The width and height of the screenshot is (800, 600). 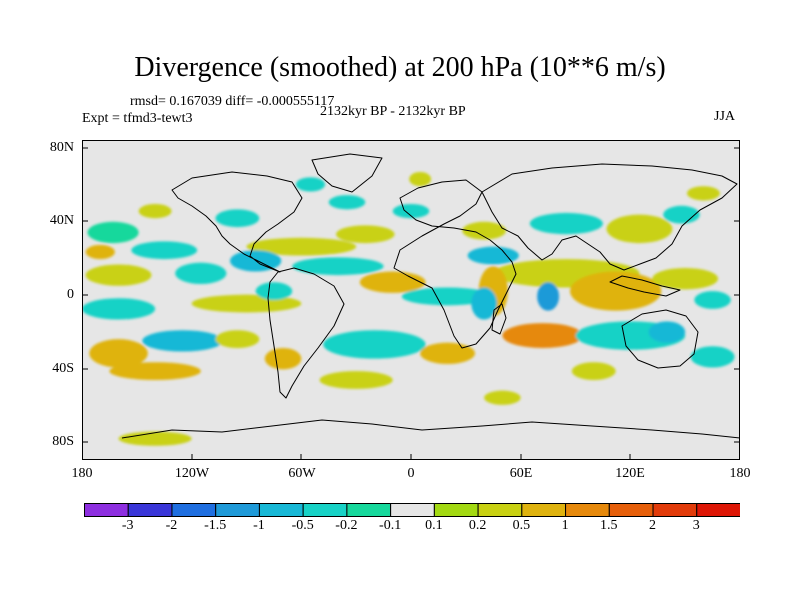 What do you see at coordinates (192, 473) in the screenshot?
I see `x-tick-label: 120W` at bounding box center [192, 473].